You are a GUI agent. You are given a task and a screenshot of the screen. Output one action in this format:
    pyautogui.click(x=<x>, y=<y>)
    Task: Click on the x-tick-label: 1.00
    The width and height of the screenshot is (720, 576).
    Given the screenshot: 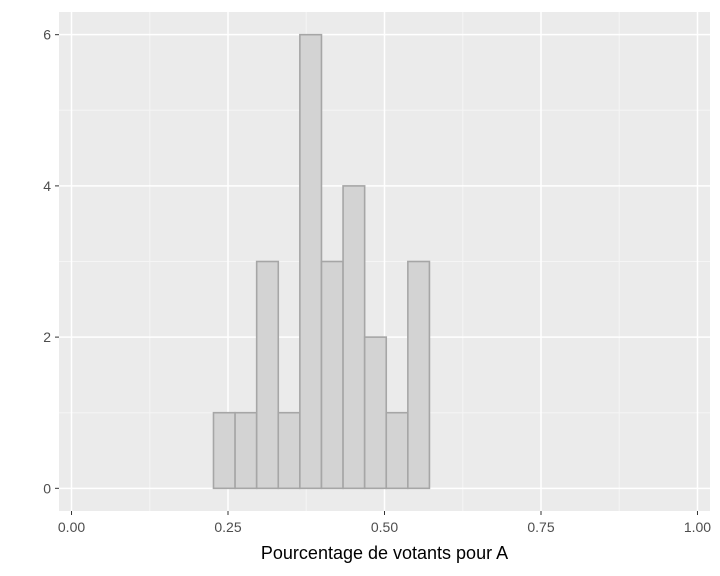 What is the action you would take?
    pyautogui.click(x=697, y=527)
    